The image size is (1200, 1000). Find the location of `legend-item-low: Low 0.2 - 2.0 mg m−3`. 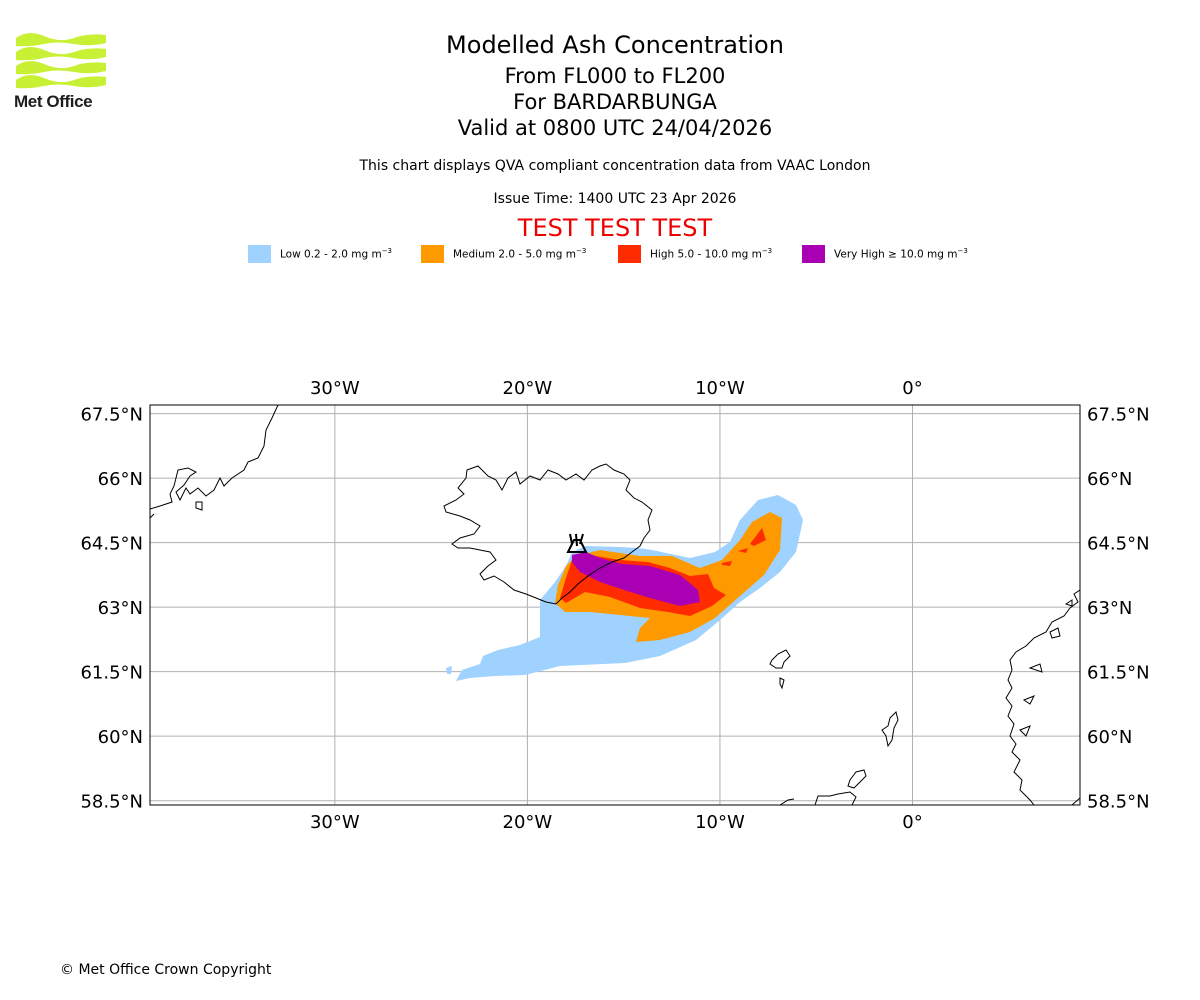

legend-item-low: Low 0.2 - 2.0 mg m−3 is located at coordinates (320, 254).